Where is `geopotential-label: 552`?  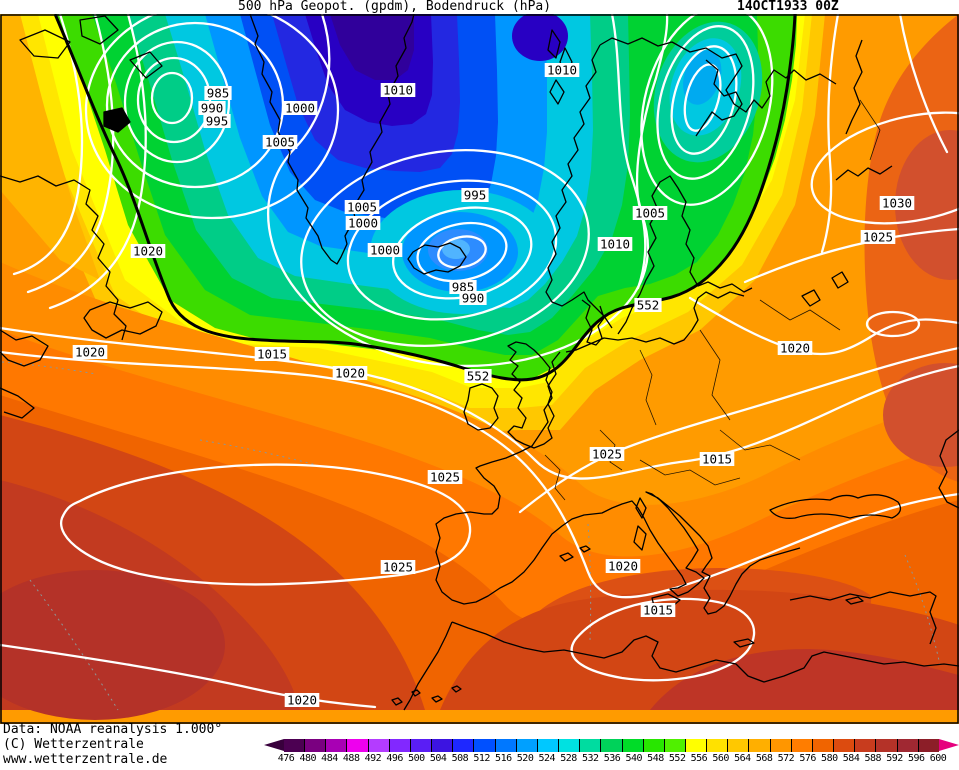
geopotential-label: 552 is located at coordinates (648, 305).